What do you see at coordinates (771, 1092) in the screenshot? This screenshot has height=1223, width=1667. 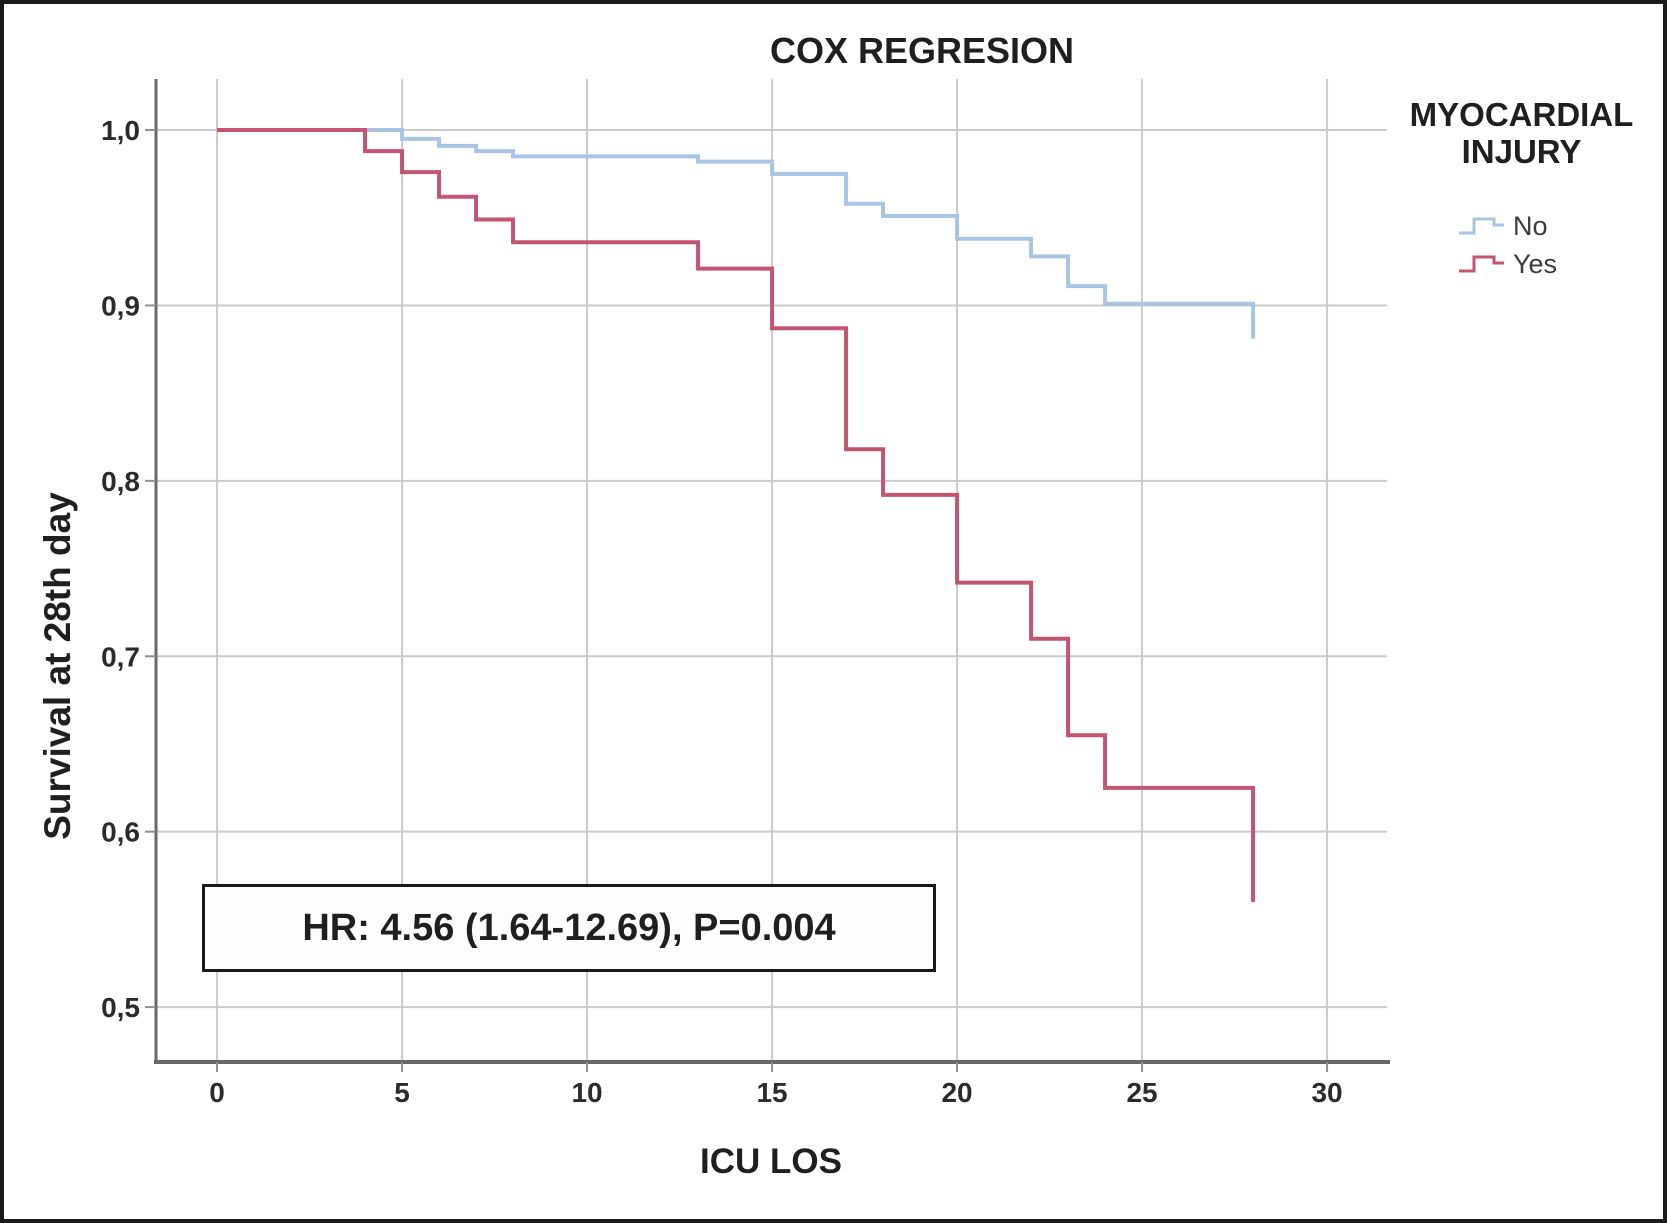 I see `x-tick-label: 15` at bounding box center [771, 1092].